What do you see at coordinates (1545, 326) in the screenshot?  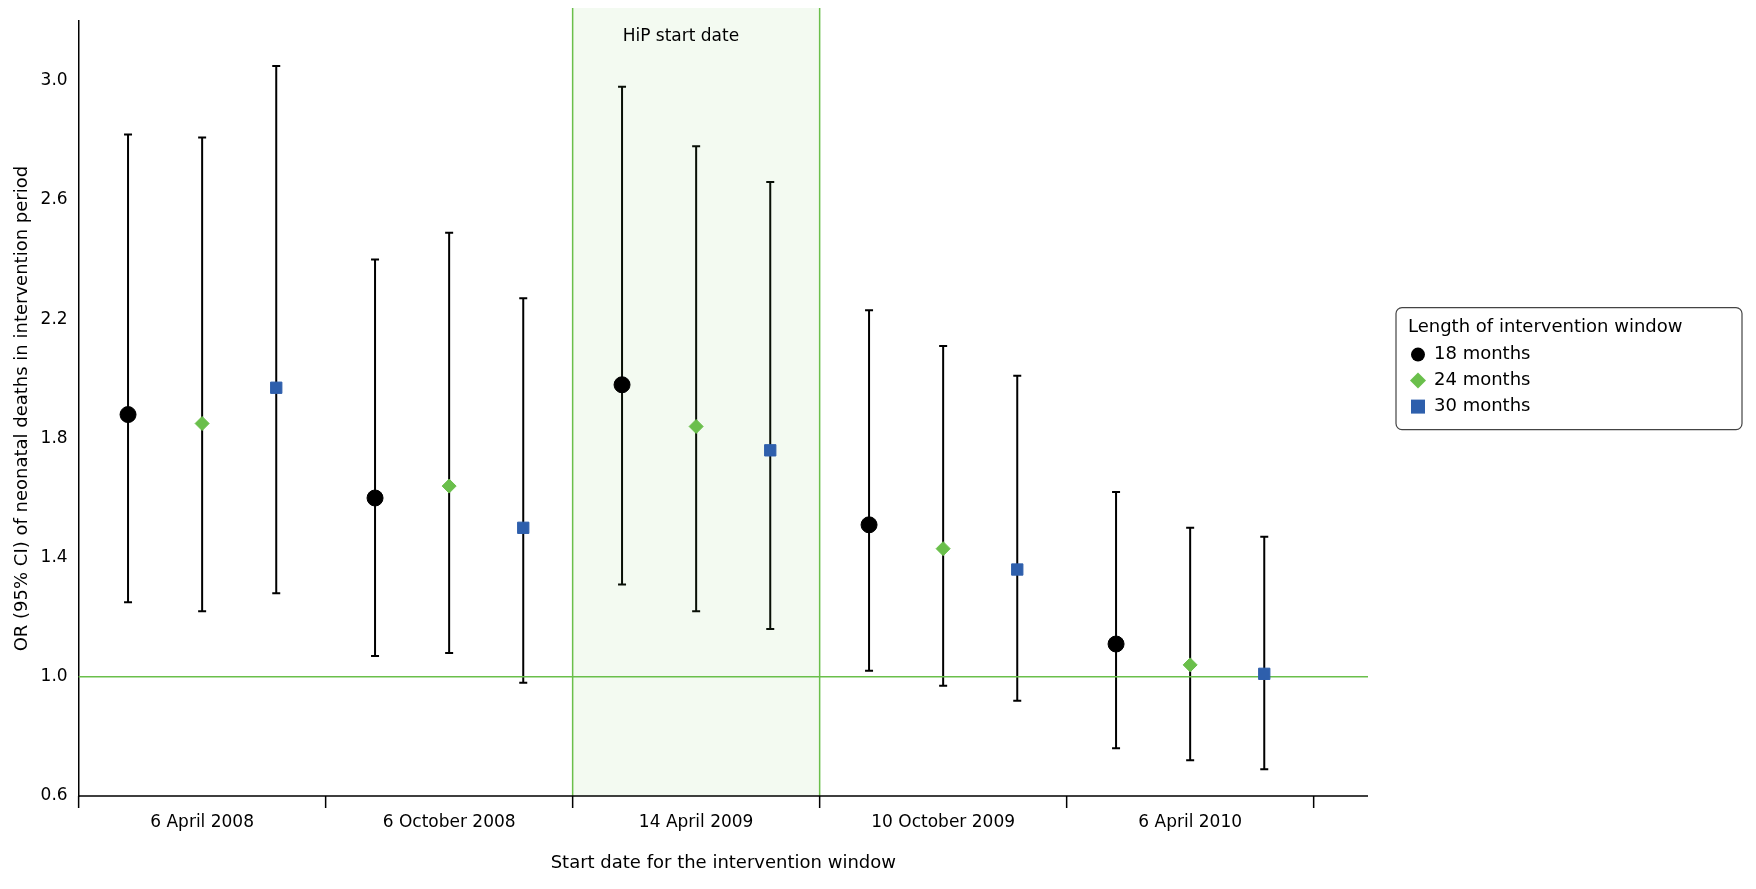 I see `legend-title: Length of intervention window` at bounding box center [1545, 326].